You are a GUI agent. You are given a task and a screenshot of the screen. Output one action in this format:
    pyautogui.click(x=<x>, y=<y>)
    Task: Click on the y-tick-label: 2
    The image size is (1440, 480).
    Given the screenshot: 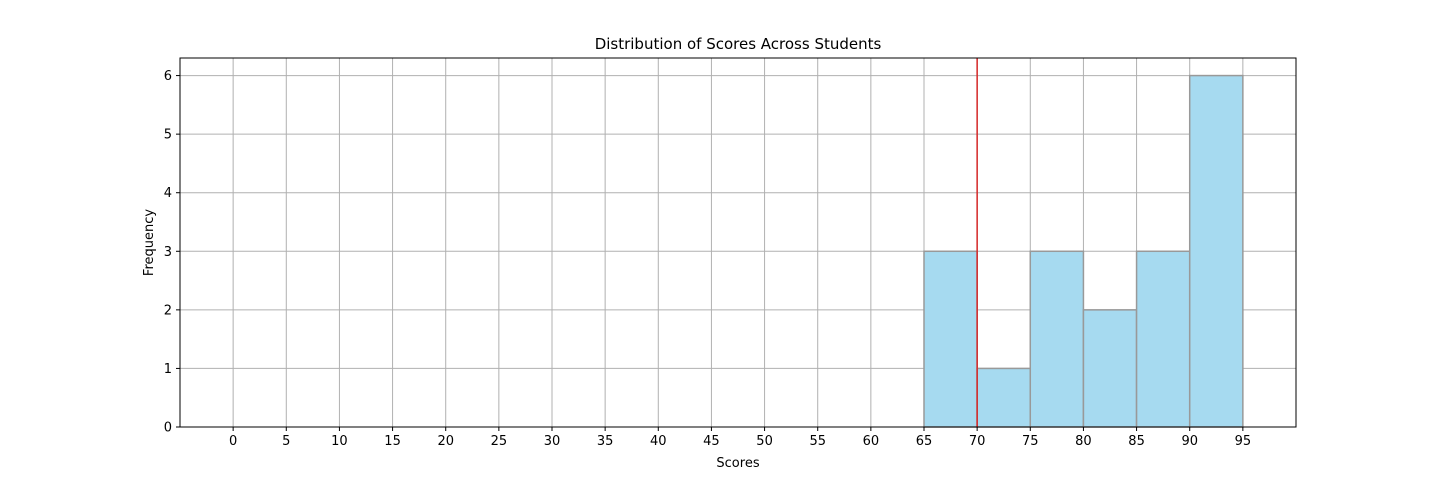 What is the action you would take?
    pyautogui.click(x=168, y=310)
    